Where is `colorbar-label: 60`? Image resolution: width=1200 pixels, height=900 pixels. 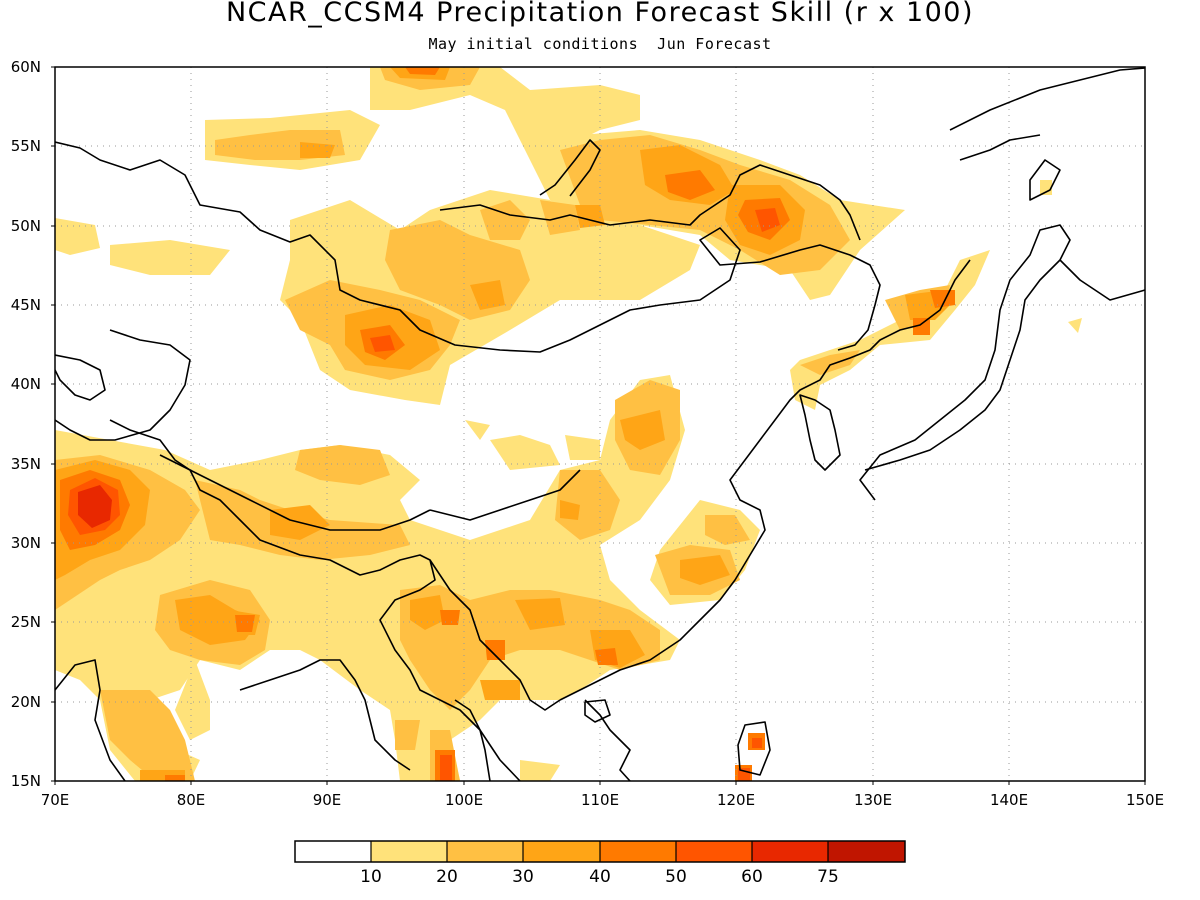
colorbar-label: 60 is located at coordinates (752, 877).